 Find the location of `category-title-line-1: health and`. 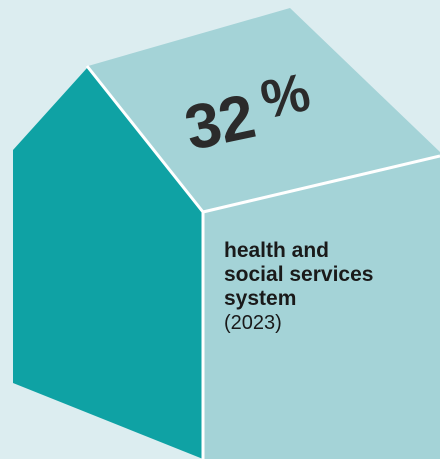

category-title-line-1: health and is located at coordinates (277, 250).